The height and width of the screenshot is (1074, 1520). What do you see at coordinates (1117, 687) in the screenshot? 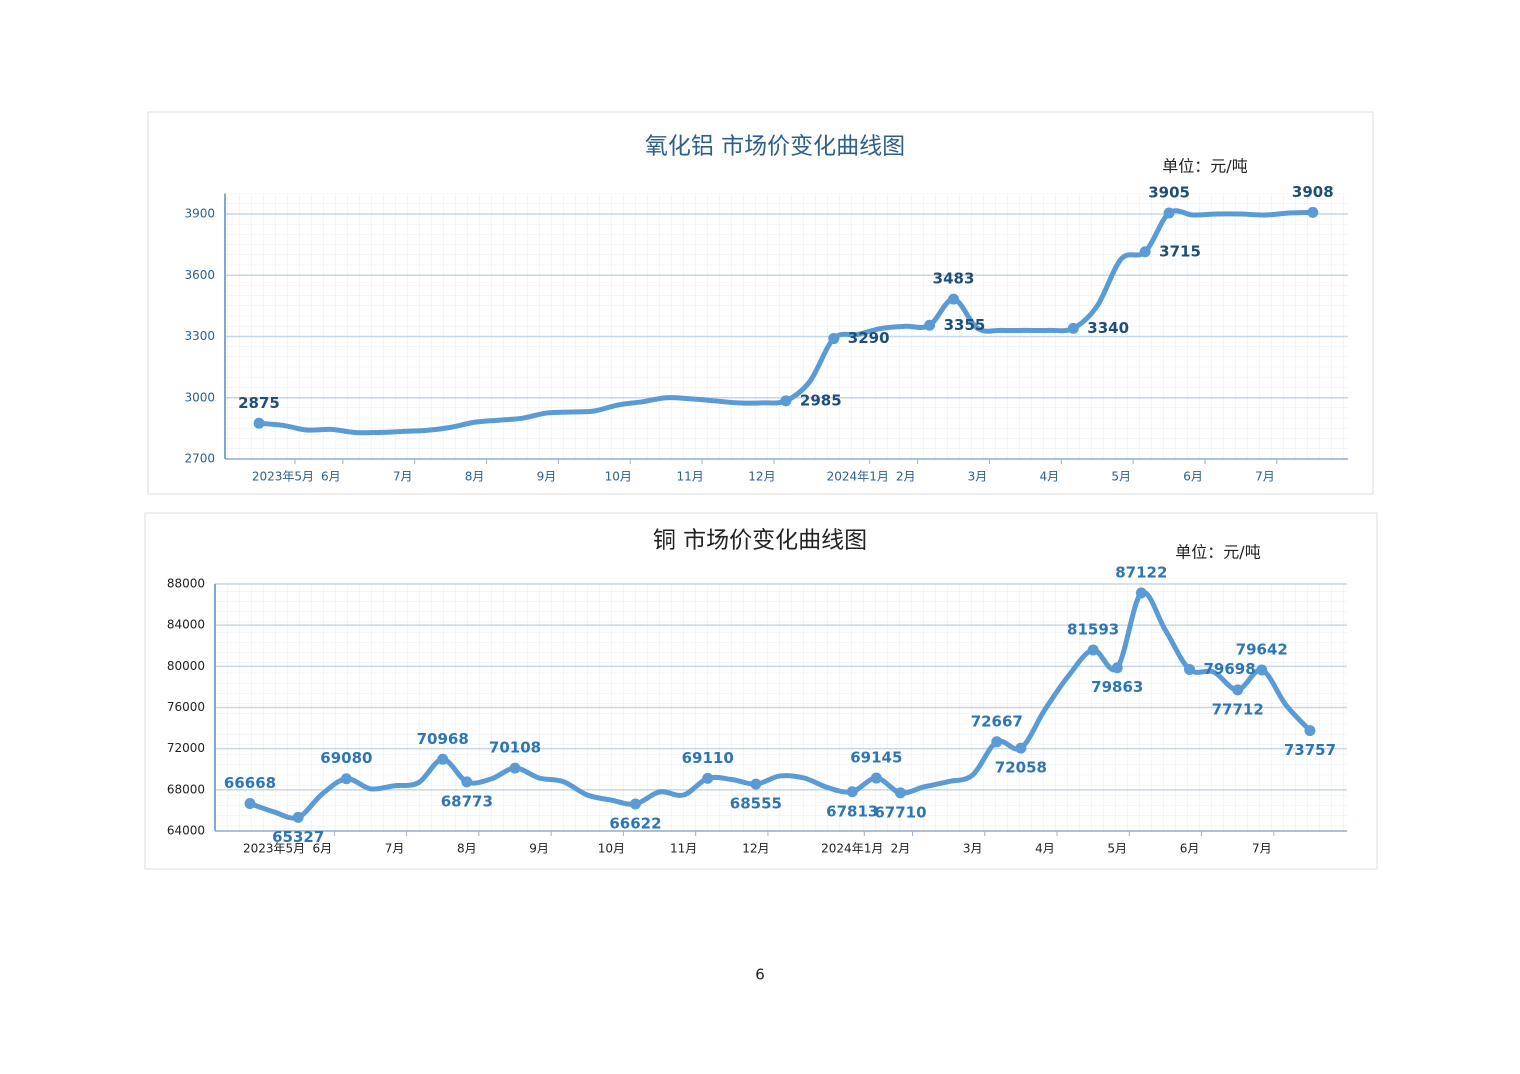
I see `value-label: 79863` at bounding box center [1117, 687].